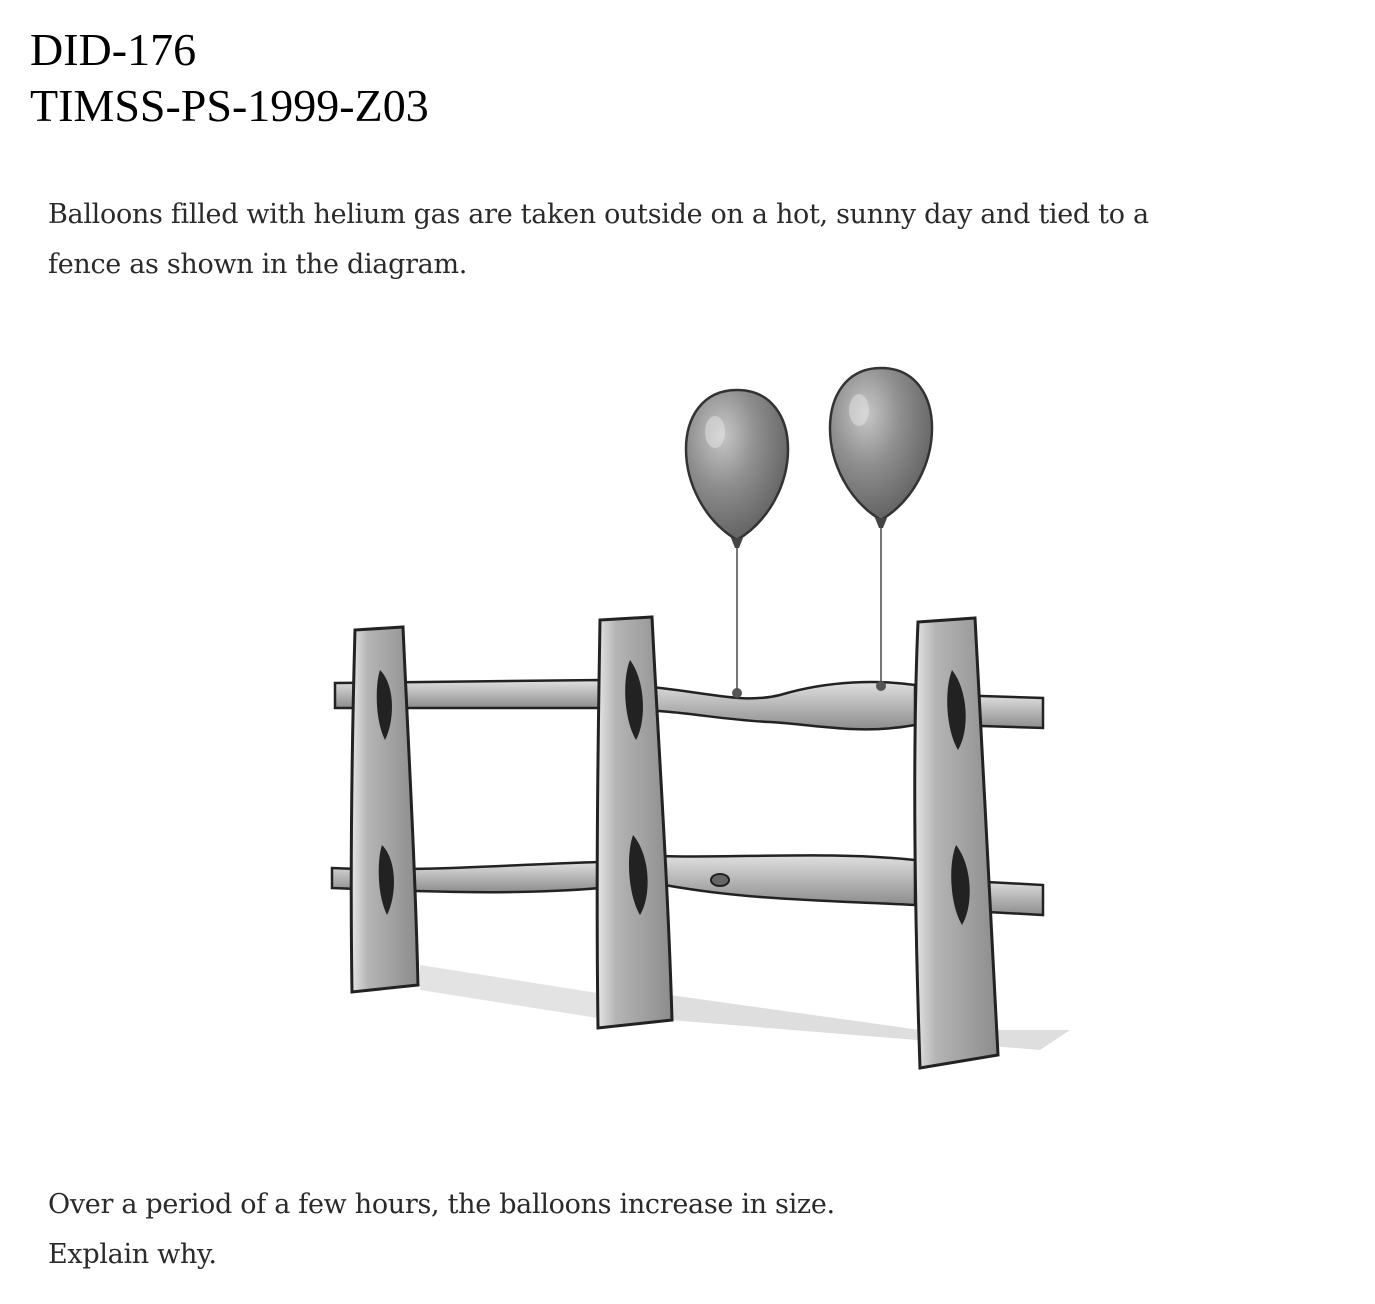 This screenshot has width=1375, height=1304. I want to click on fence-post-left, so click(384, 809).